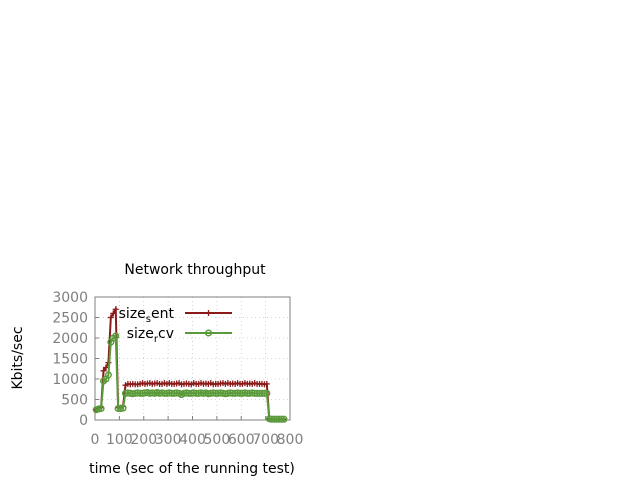 This screenshot has height=480, width=640. I want to click on plot-frame, so click(192, 358).